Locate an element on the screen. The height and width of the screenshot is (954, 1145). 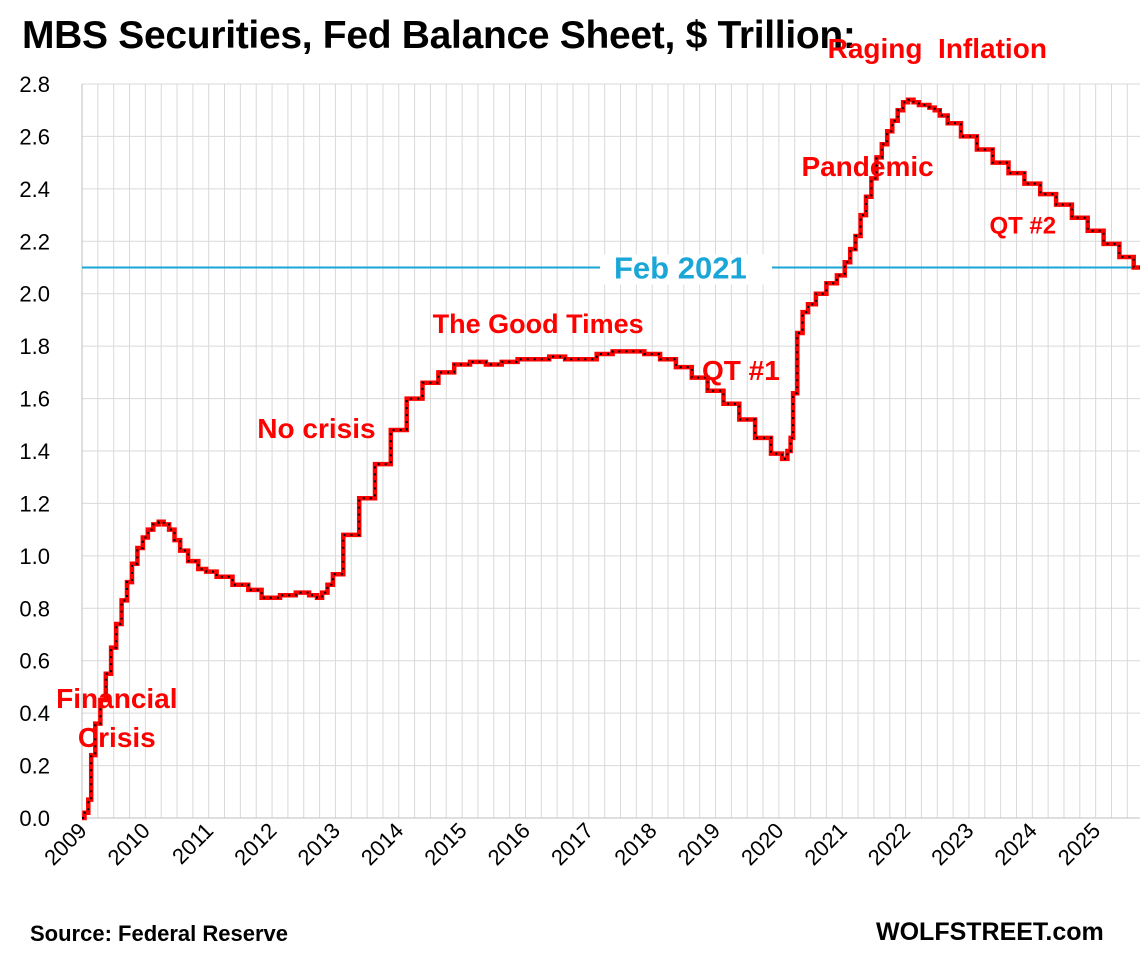
y-tick-label: 0.0 is located at coordinates (34, 818).